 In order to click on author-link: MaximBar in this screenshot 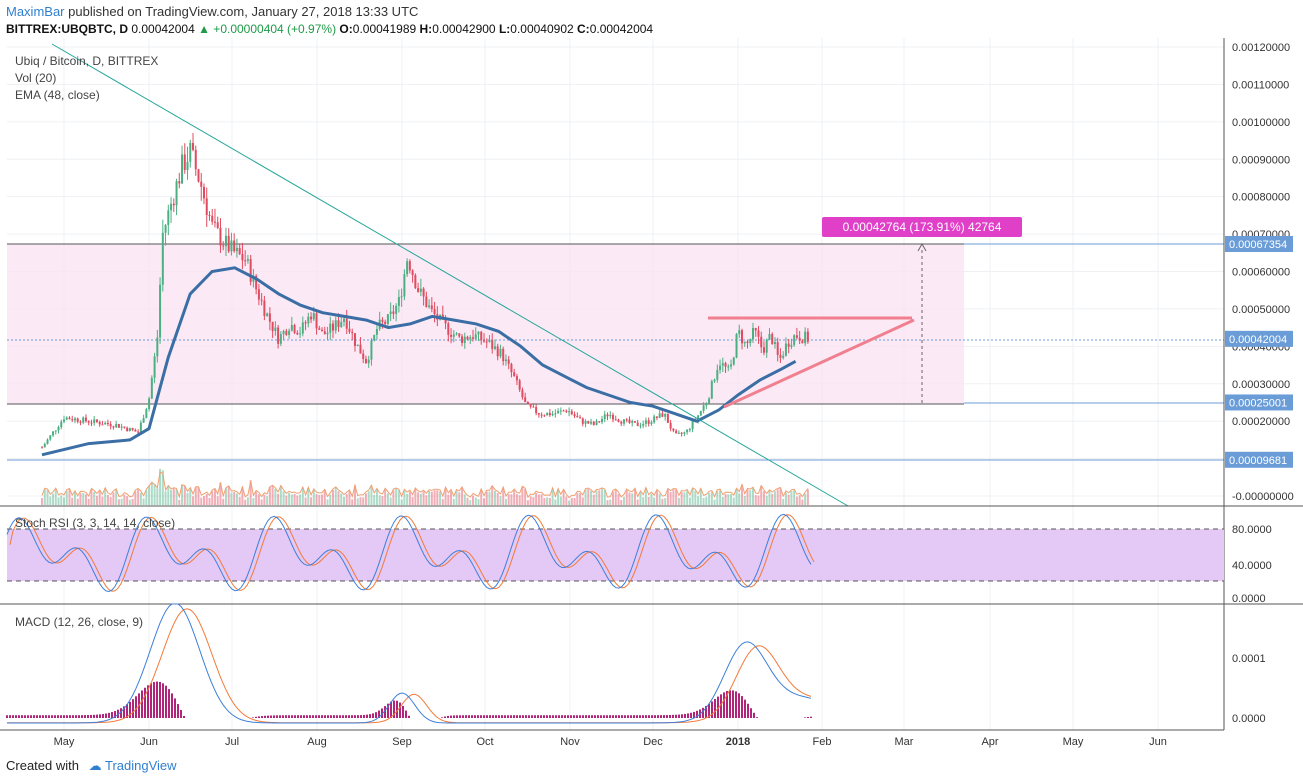, I will do `click(35, 11)`.